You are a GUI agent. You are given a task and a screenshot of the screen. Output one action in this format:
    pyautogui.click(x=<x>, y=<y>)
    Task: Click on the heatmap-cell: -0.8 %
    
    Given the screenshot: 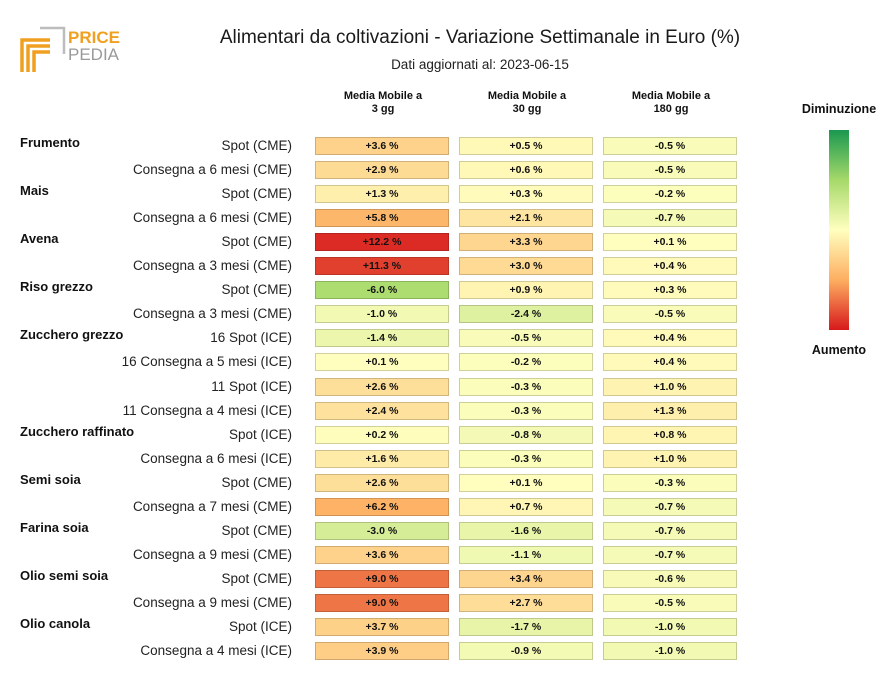 What is the action you would take?
    pyautogui.click(x=526, y=434)
    